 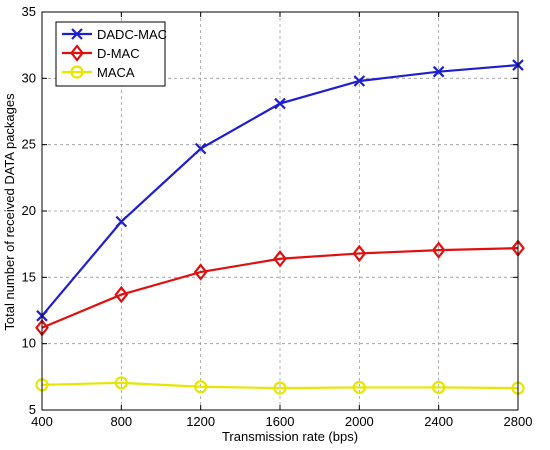 What do you see at coordinates (9, 212) in the screenshot?
I see `y-axis-label: Total number of received DATA packages` at bounding box center [9, 212].